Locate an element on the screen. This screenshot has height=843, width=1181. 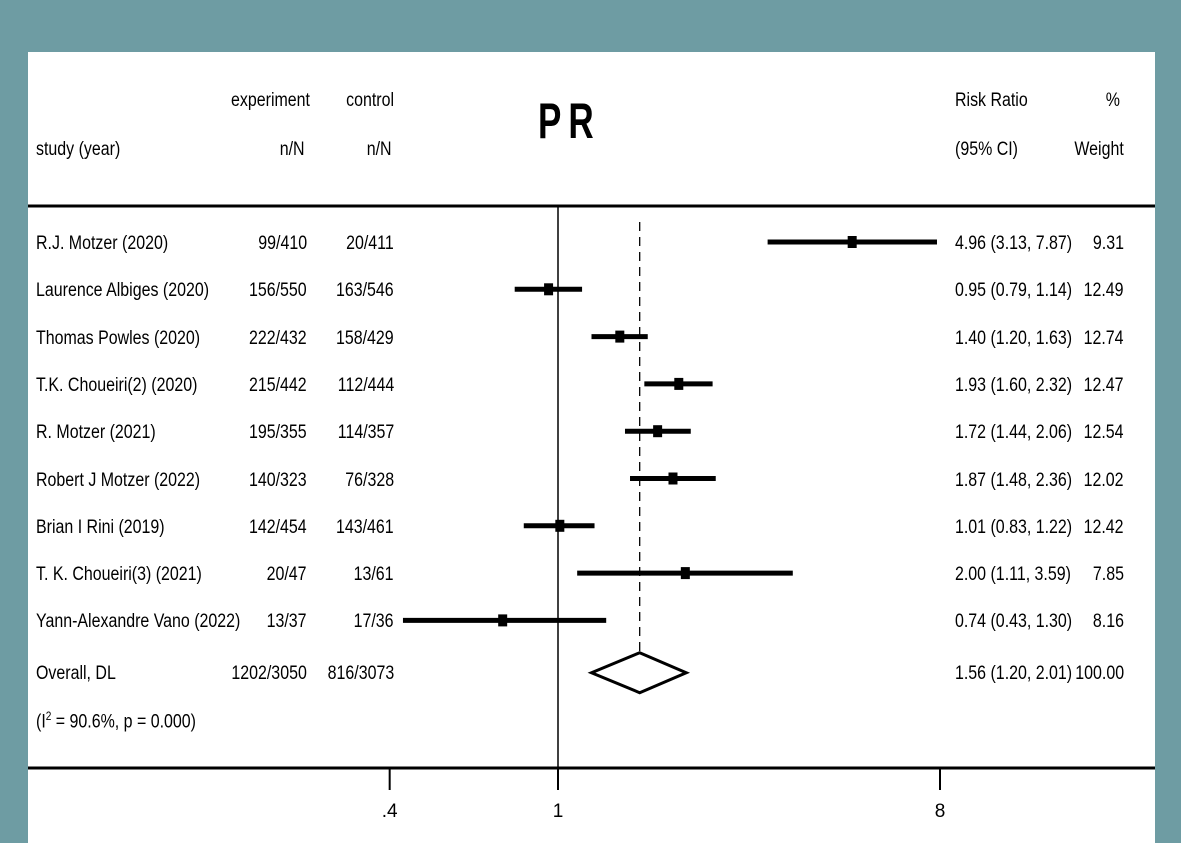
risk-ratio-ci: 0.95 (0.79, 1.14) is located at coordinates (1014, 290).